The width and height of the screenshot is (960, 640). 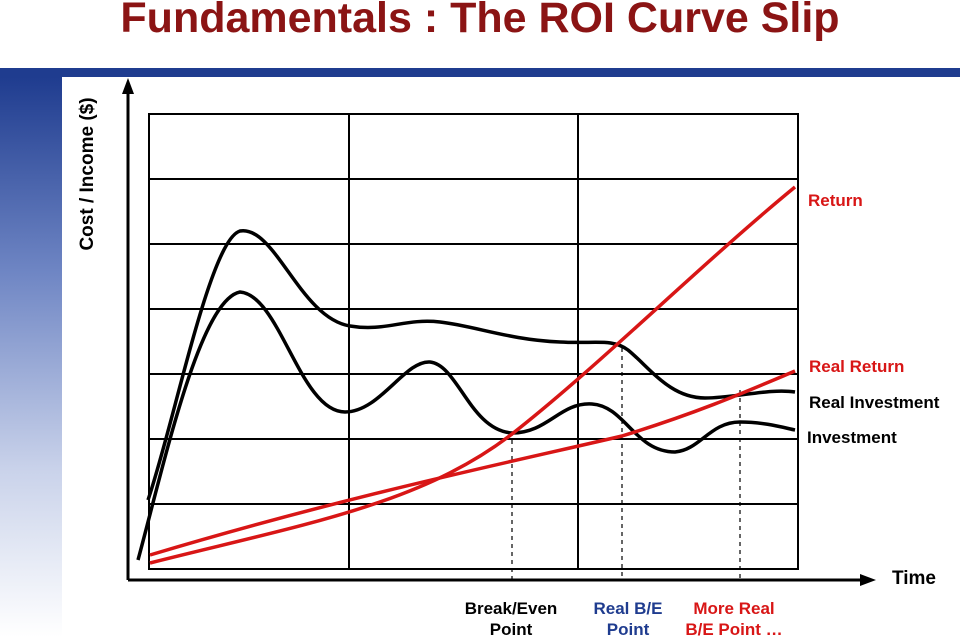 What do you see at coordinates (874, 402) in the screenshot?
I see `real-investment-label: Real Investment` at bounding box center [874, 402].